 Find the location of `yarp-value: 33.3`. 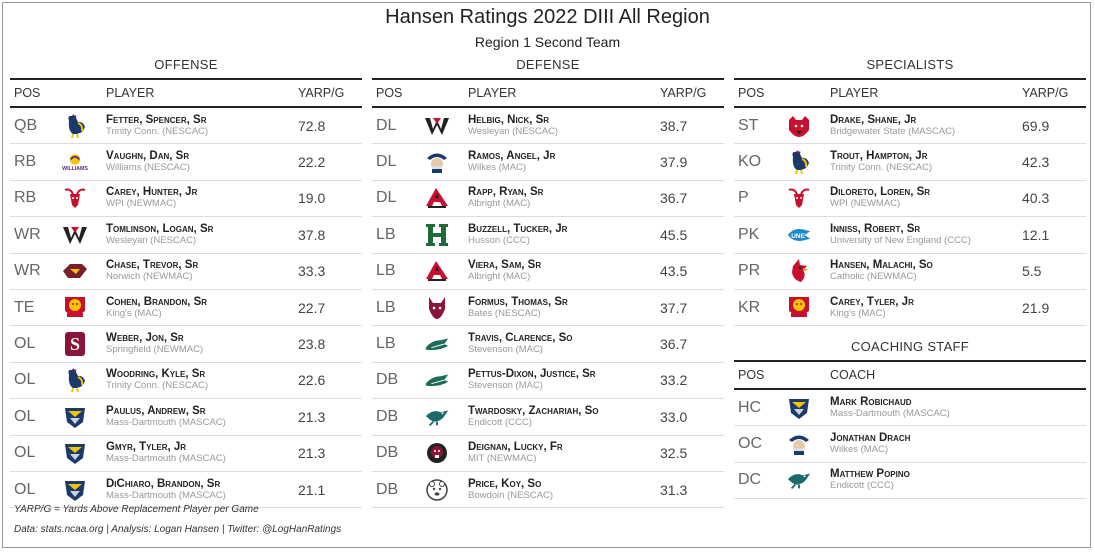

yarp-value: 33.3 is located at coordinates (312, 271).